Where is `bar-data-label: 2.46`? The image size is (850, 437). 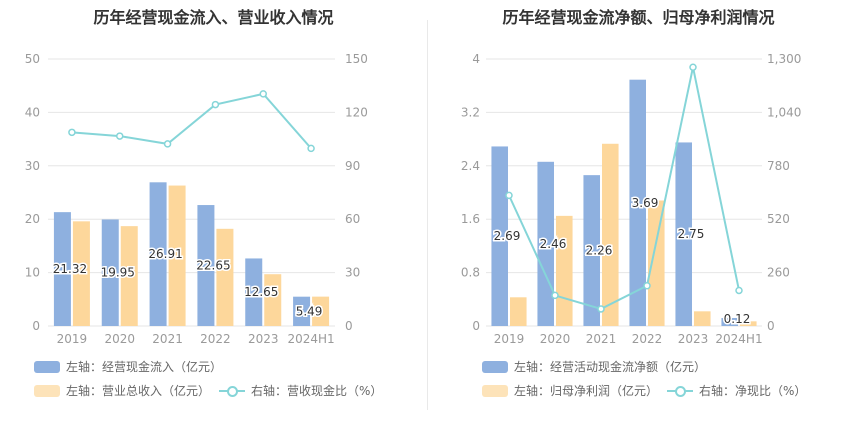 bar-data-label: 2.46 is located at coordinates (553, 244).